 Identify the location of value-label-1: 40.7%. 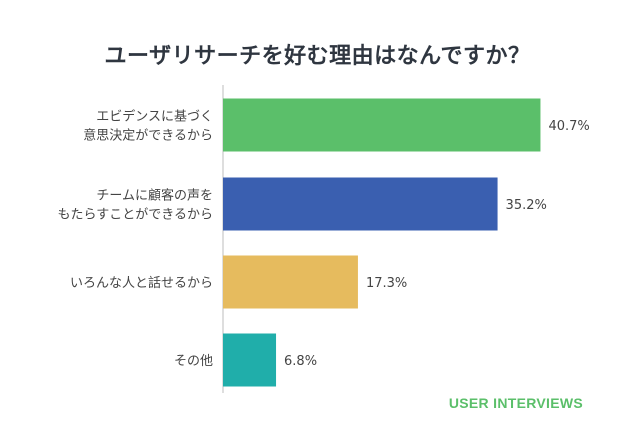
(568, 126).